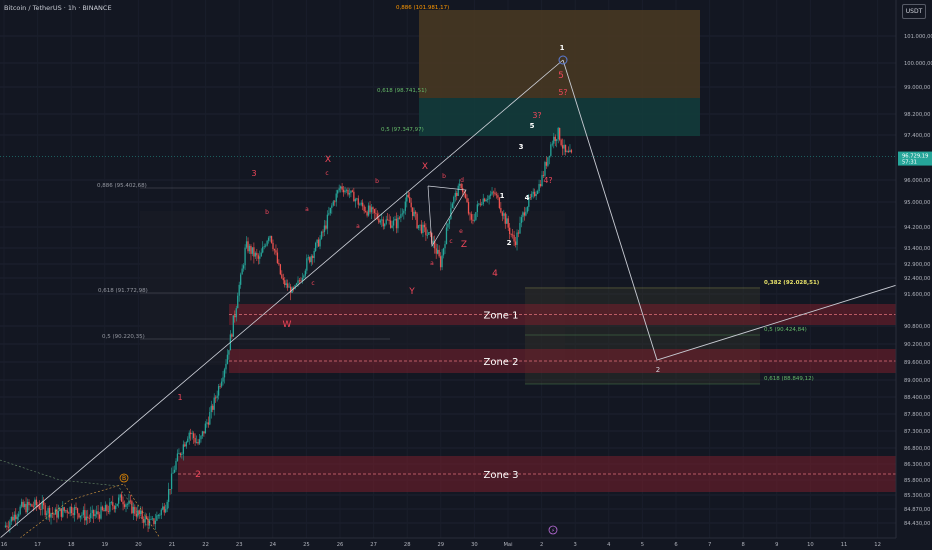  Describe the element at coordinates (917, 398) in the screenshot. I see `y-tick-label: 88.400,00` at that location.